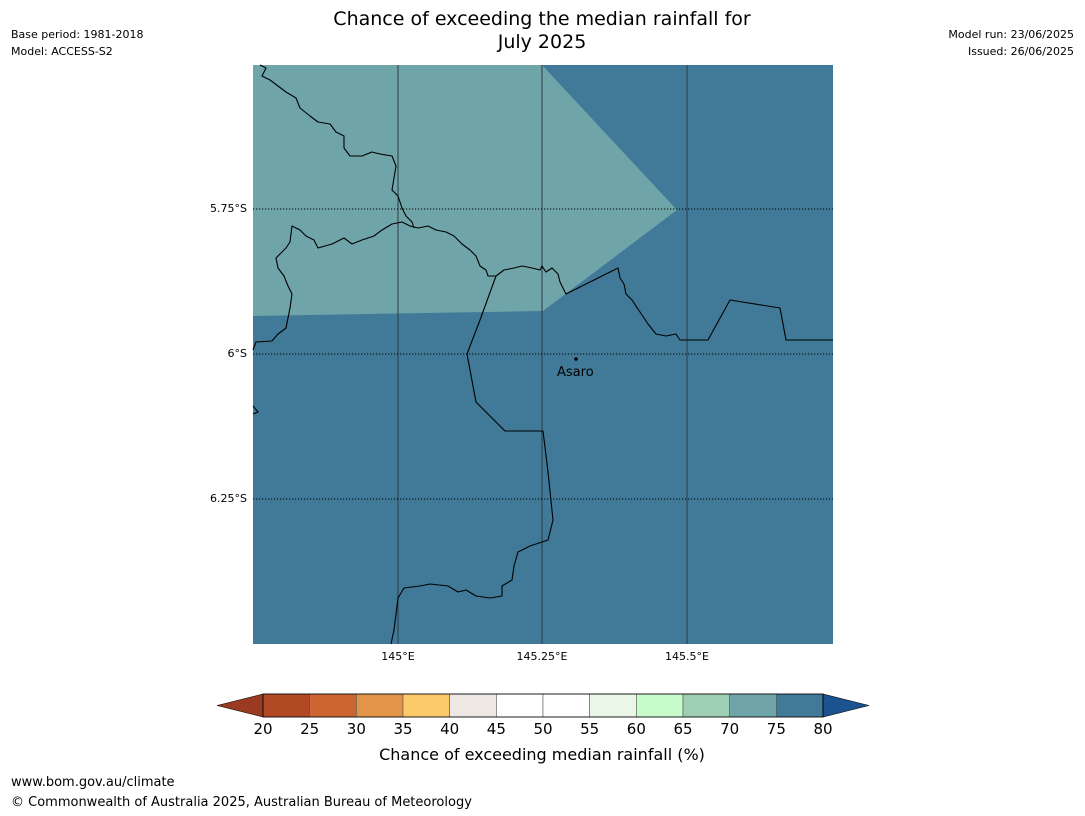 This screenshot has height=816, width=1085. I want to click on colorbar, so click(543, 705).